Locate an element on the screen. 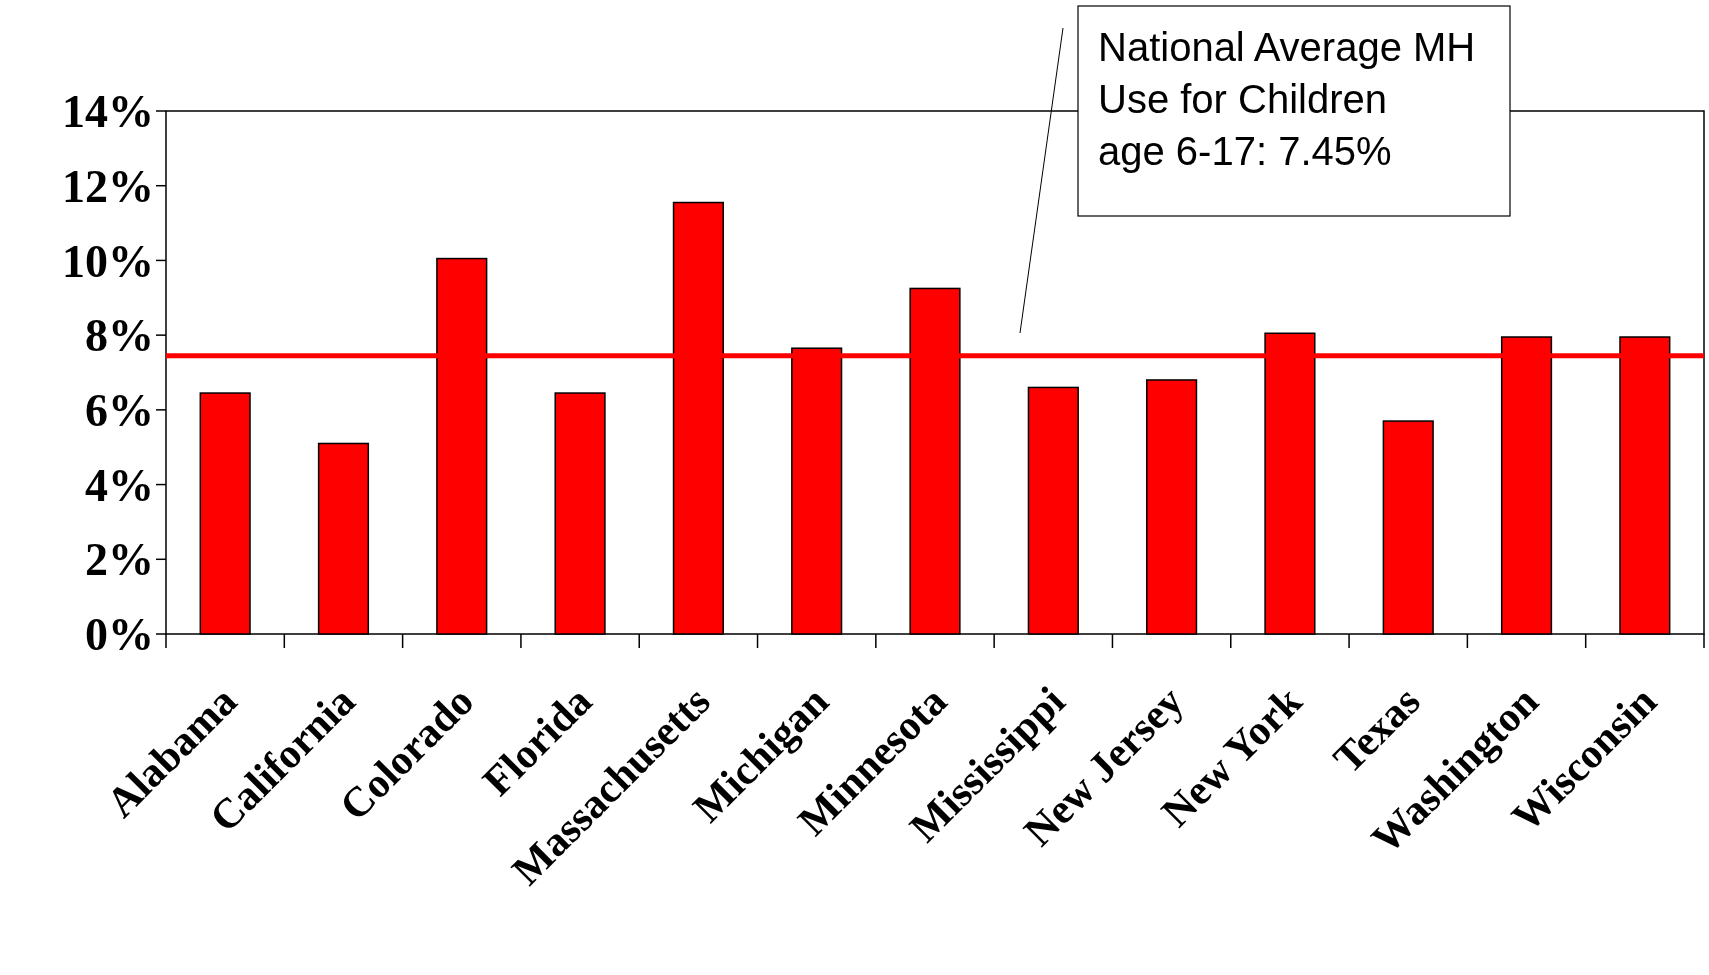  y-tick-label: 2% is located at coordinates (119, 560).